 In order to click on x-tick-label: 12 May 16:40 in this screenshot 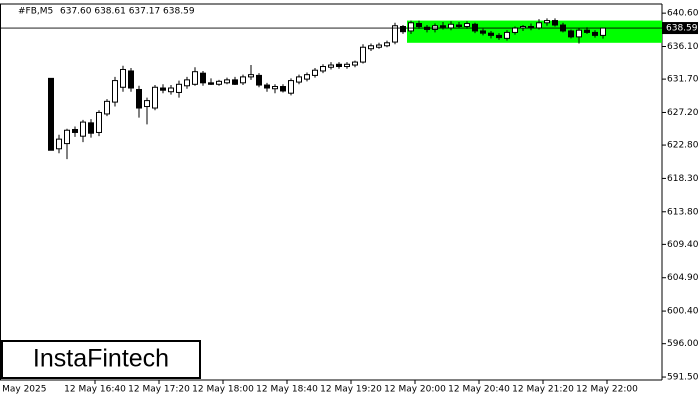, I will do `click(95, 390)`.